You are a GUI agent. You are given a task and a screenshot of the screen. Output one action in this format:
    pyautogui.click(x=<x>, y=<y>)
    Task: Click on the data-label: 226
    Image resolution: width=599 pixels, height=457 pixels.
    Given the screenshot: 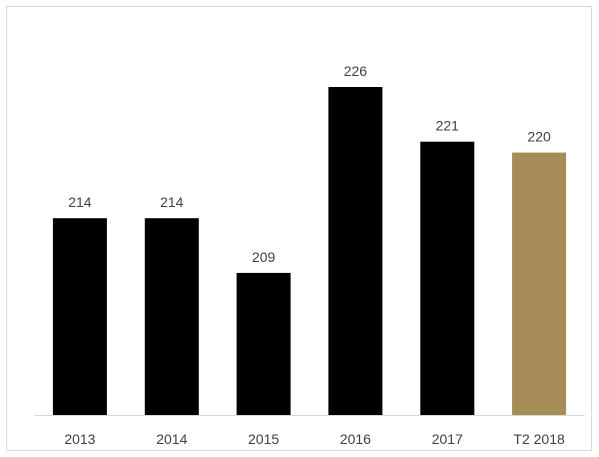 What is the action you would take?
    pyautogui.click(x=356, y=71)
    